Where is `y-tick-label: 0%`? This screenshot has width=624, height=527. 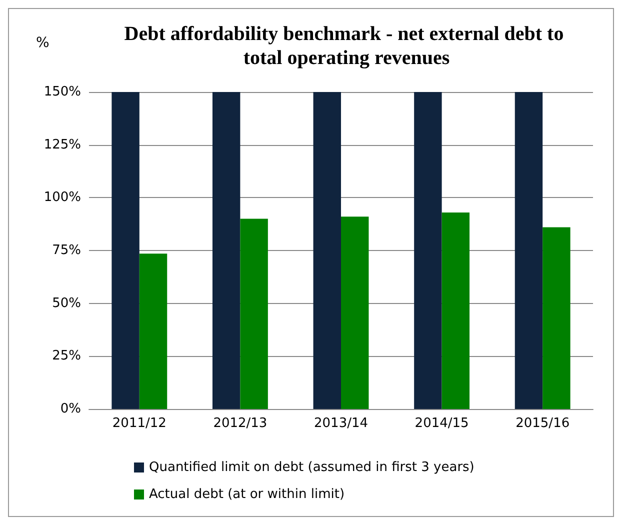
y-tick-label: 0% is located at coordinates (70, 409).